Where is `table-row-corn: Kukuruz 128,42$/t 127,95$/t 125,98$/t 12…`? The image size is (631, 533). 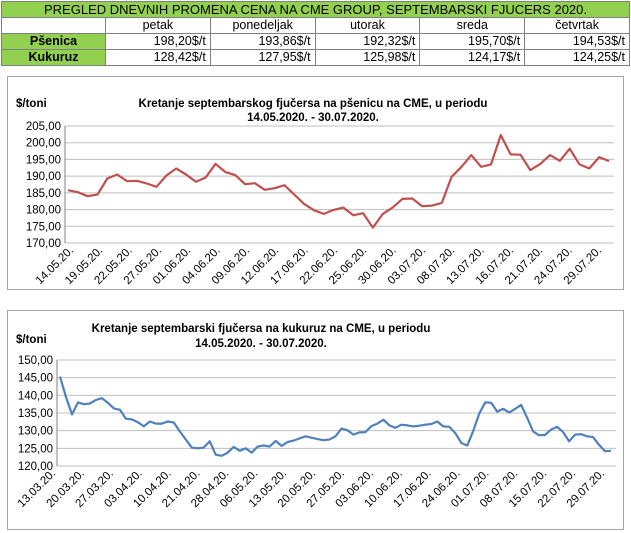
table-row-corn: Kukuruz 128,42$/t 127,95$/t 125,98$/t 12… is located at coordinates (315, 57).